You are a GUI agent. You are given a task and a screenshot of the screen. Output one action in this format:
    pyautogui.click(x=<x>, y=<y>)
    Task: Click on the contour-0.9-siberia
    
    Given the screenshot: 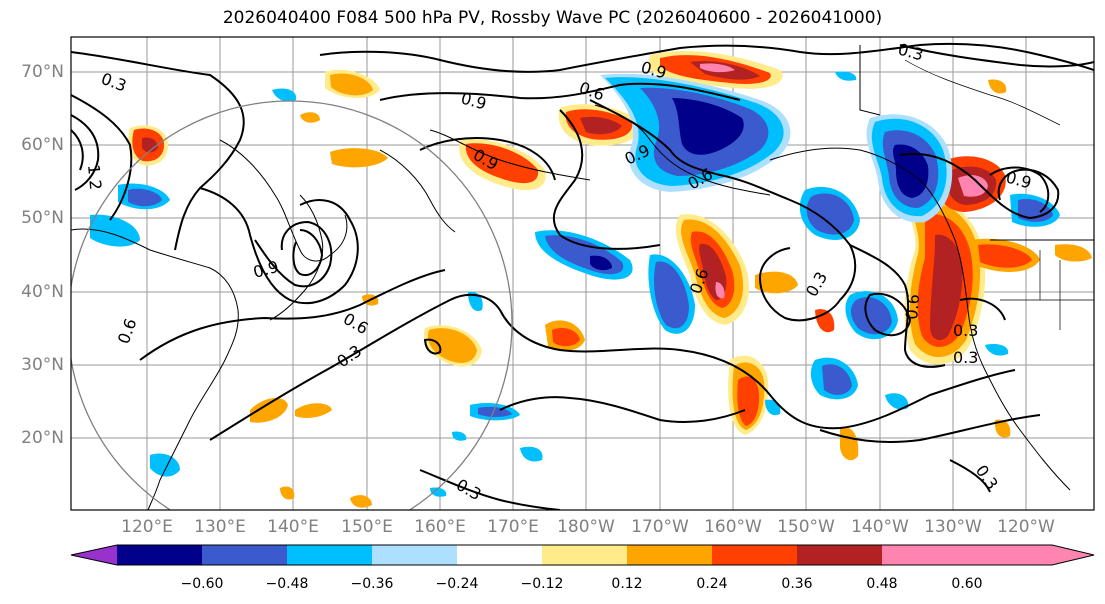 What is the action you would take?
    pyautogui.click(x=85, y=152)
    